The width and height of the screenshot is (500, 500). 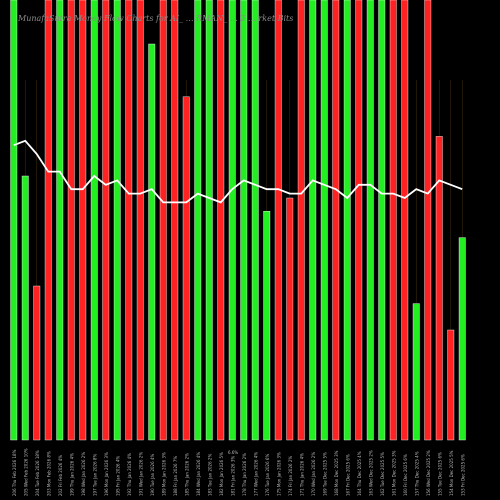 I want to click on x-tick-label: 162 Tue Dec 2025 5%, so click(x=382, y=474).